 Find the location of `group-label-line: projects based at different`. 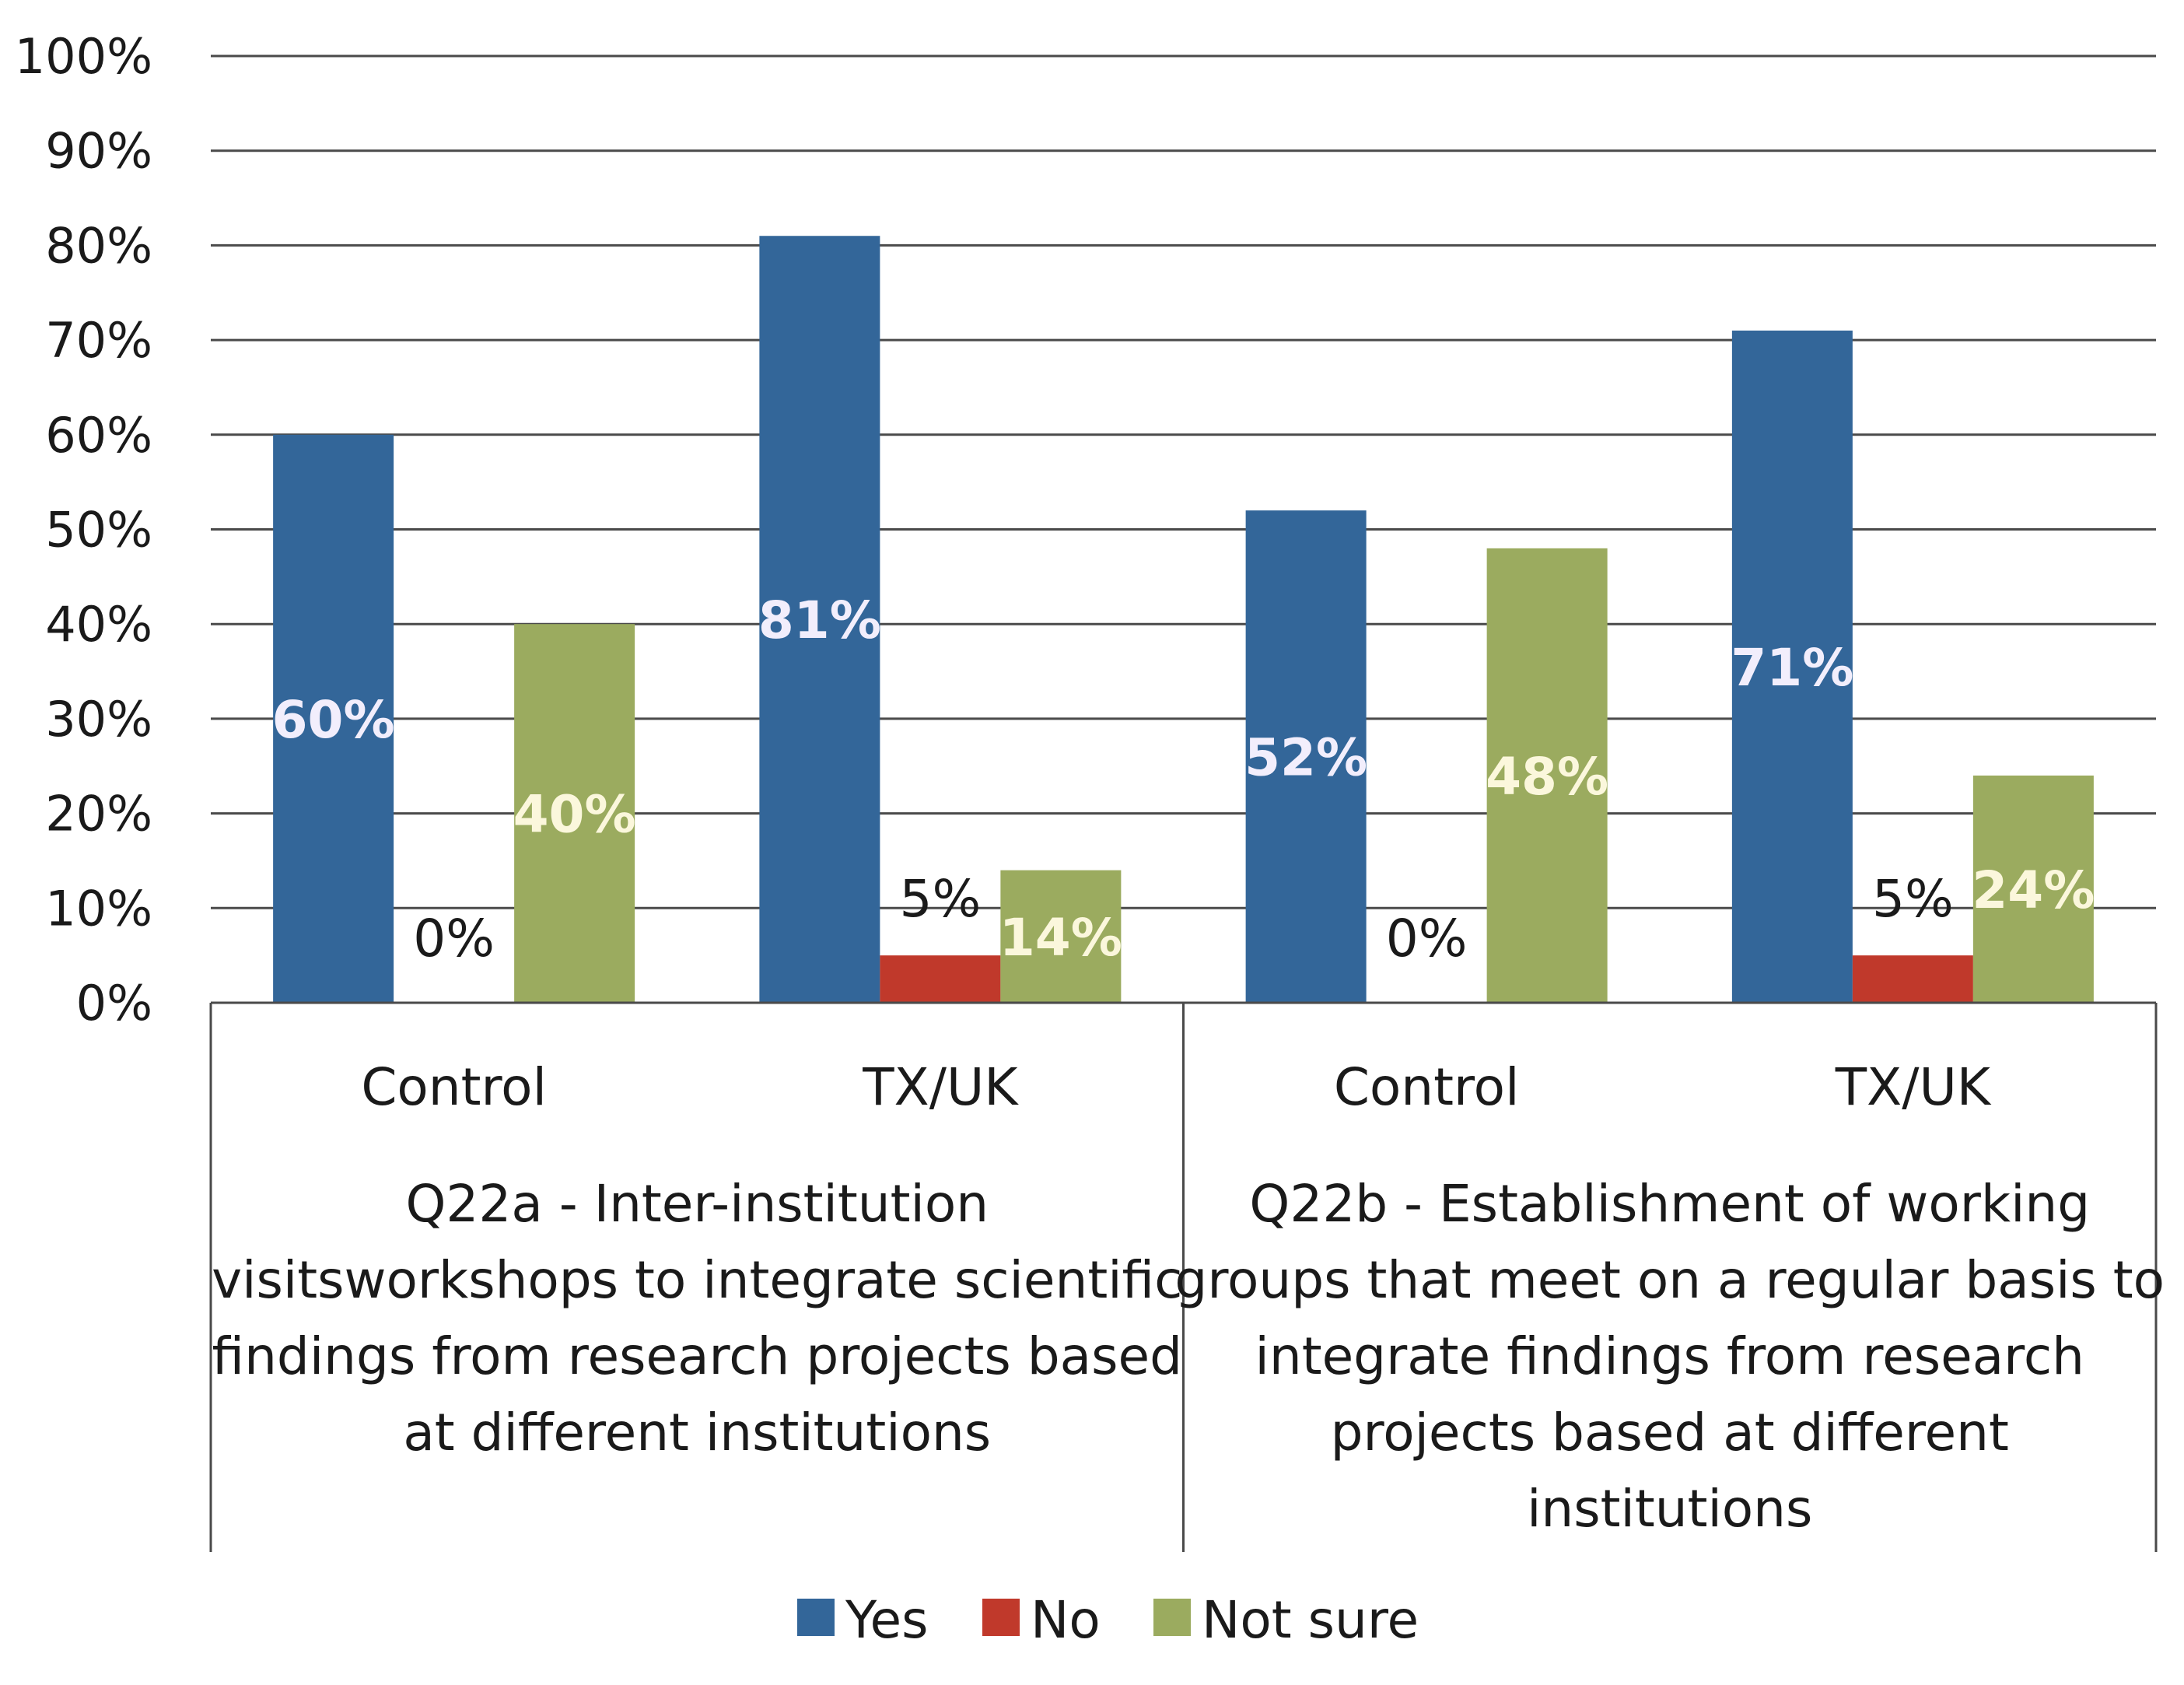

group-label-line: projects based at different is located at coordinates (1670, 1433).